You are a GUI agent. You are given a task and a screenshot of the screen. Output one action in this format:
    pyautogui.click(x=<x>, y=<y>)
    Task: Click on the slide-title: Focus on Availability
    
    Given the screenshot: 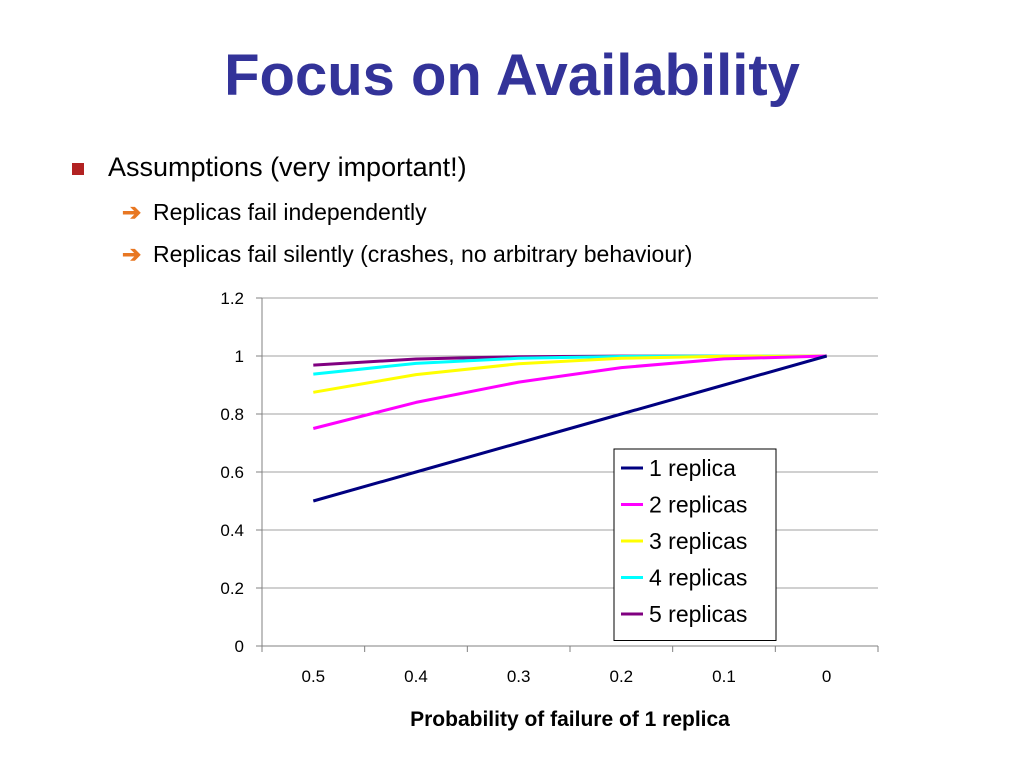 What is the action you would take?
    pyautogui.click(x=512, y=75)
    